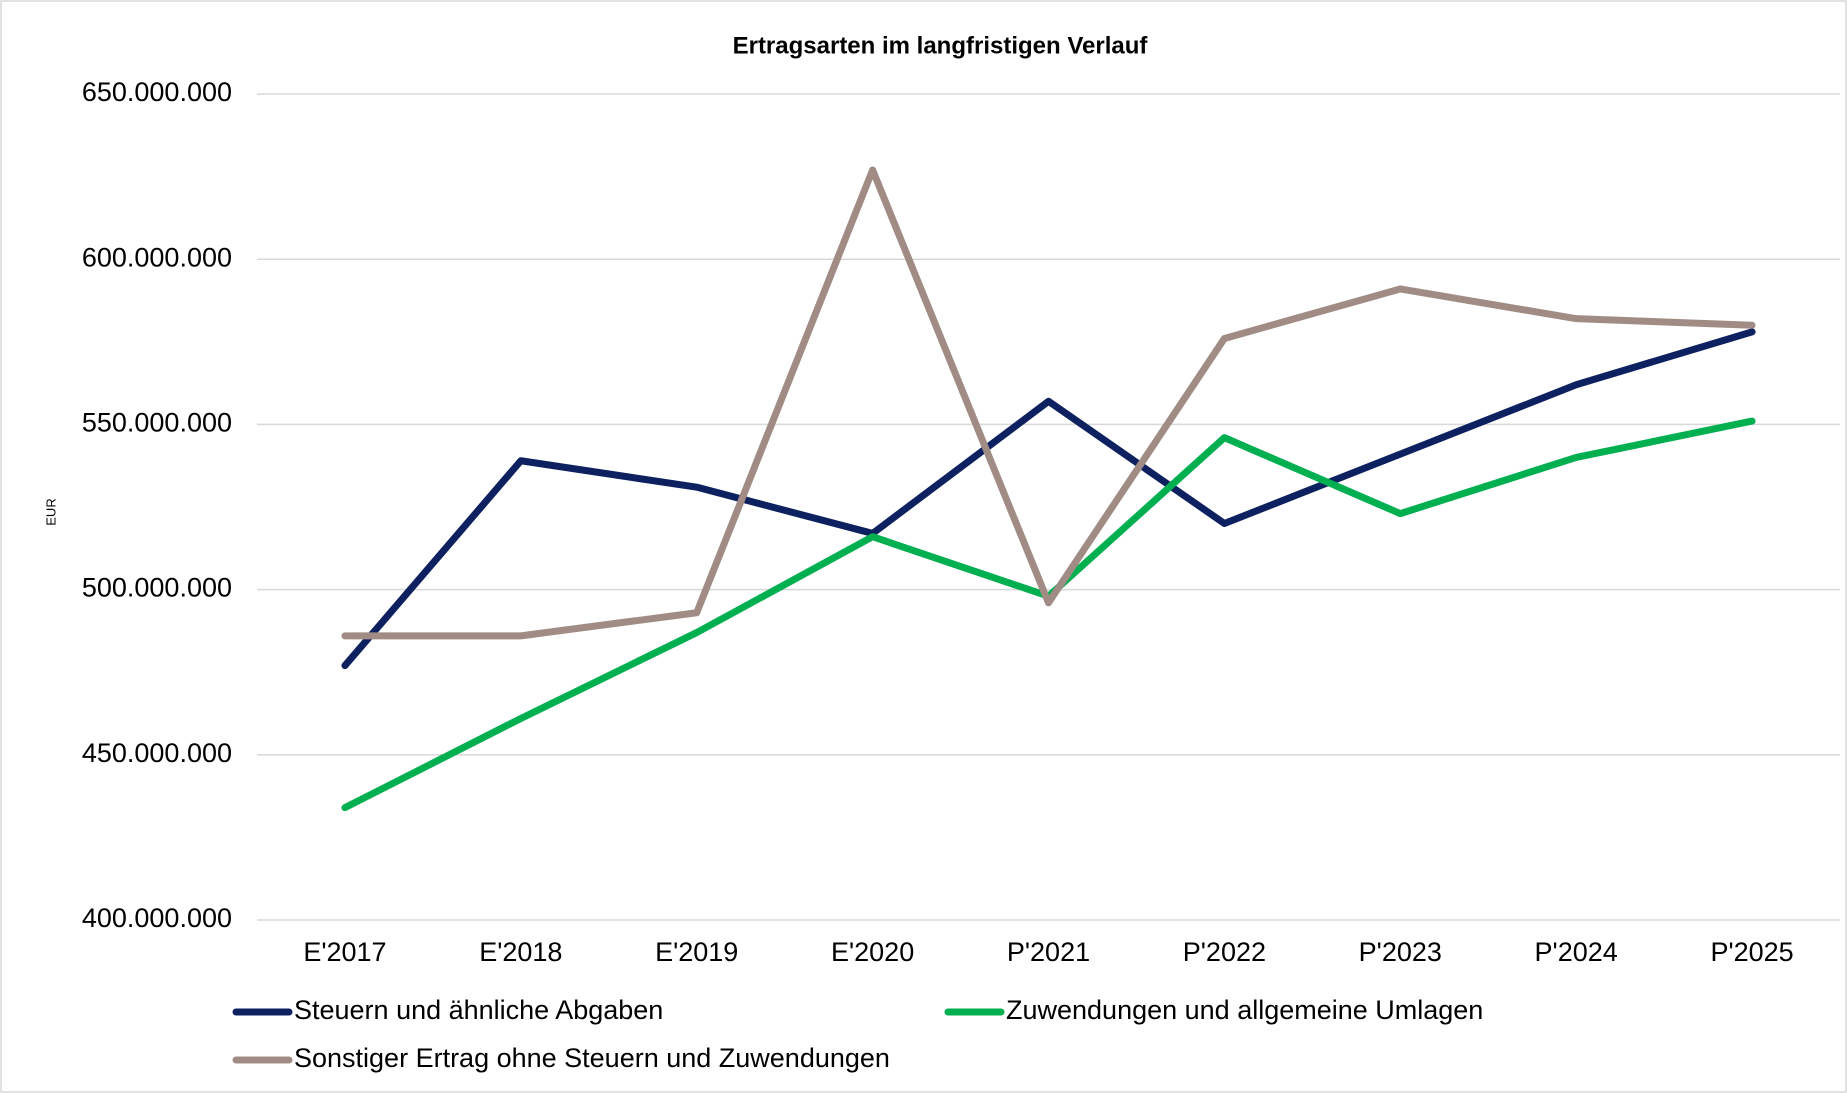 This screenshot has width=1847, height=1093. What do you see at coordinates (1400, 952) in the screenshot?
I see `x-tick-label: P'2023` at bounding box center [1400, 952].